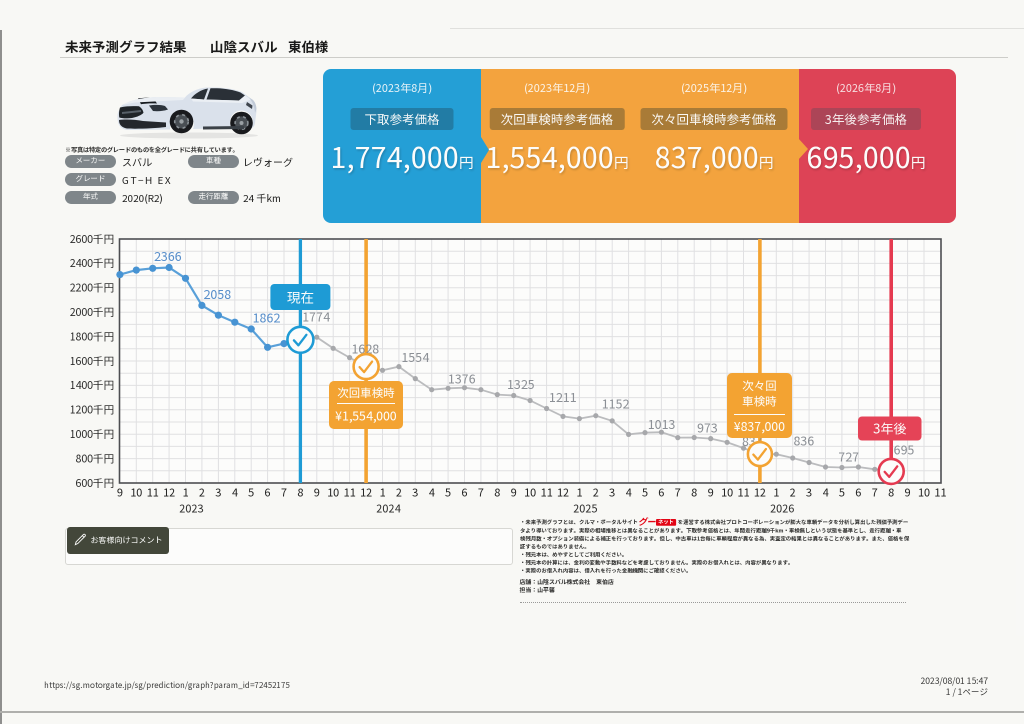 This screenshot has height=724, width=1024. Describe the element at coordinates (218, 293) in the screenshot. I see `svg-text: 2058` at that location.